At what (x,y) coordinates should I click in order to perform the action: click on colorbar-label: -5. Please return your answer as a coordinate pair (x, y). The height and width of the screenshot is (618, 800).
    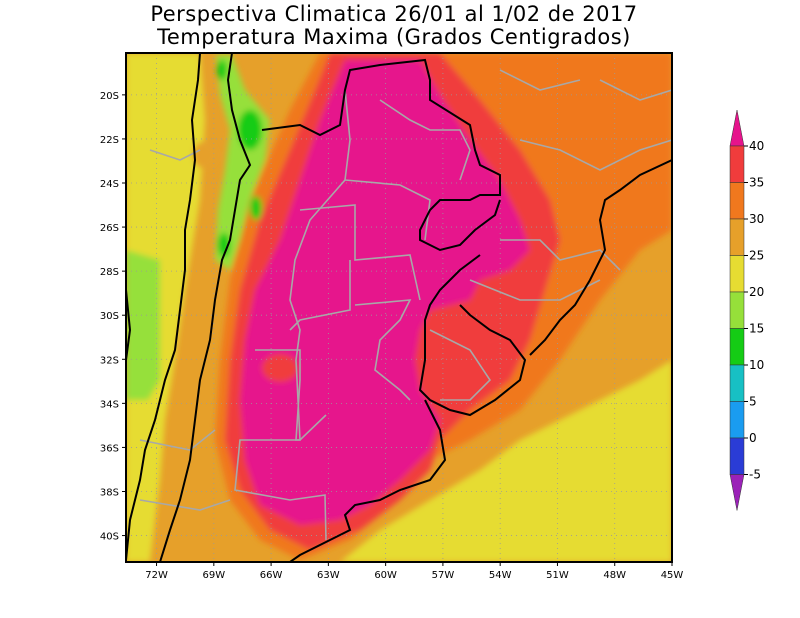
    Looking at the image, I should click on (755, 475).